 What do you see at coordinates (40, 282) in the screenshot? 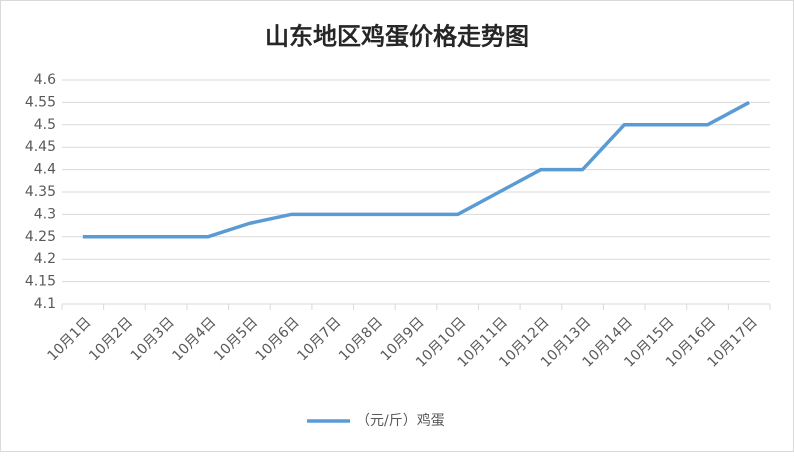
I see `y-tick-label: 4.15` at bounding box center [40, 282].